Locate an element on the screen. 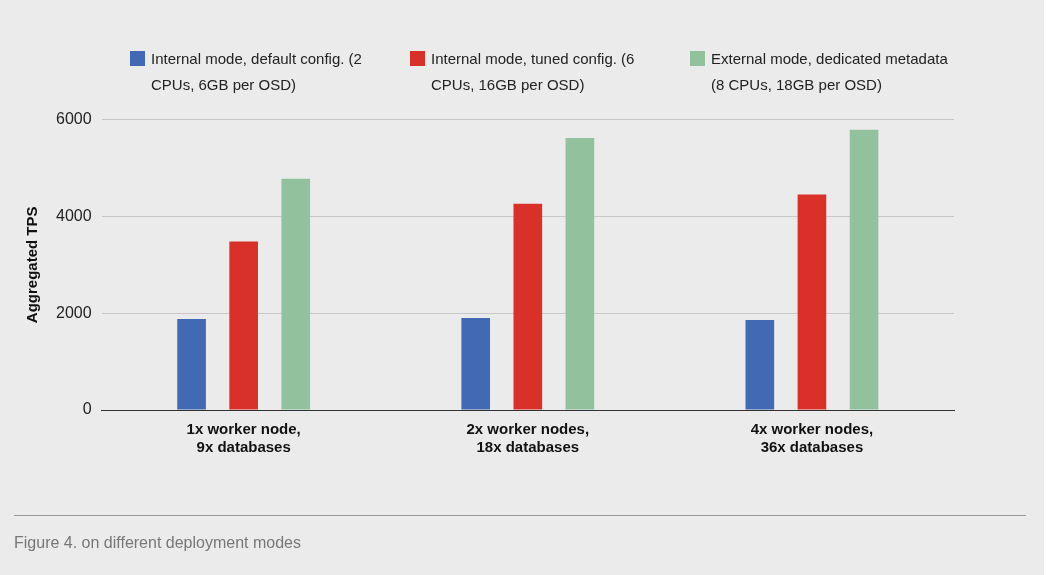 The image size is (1060, 575). y-tick-label: 4000 is located at coordinates (74, 215).